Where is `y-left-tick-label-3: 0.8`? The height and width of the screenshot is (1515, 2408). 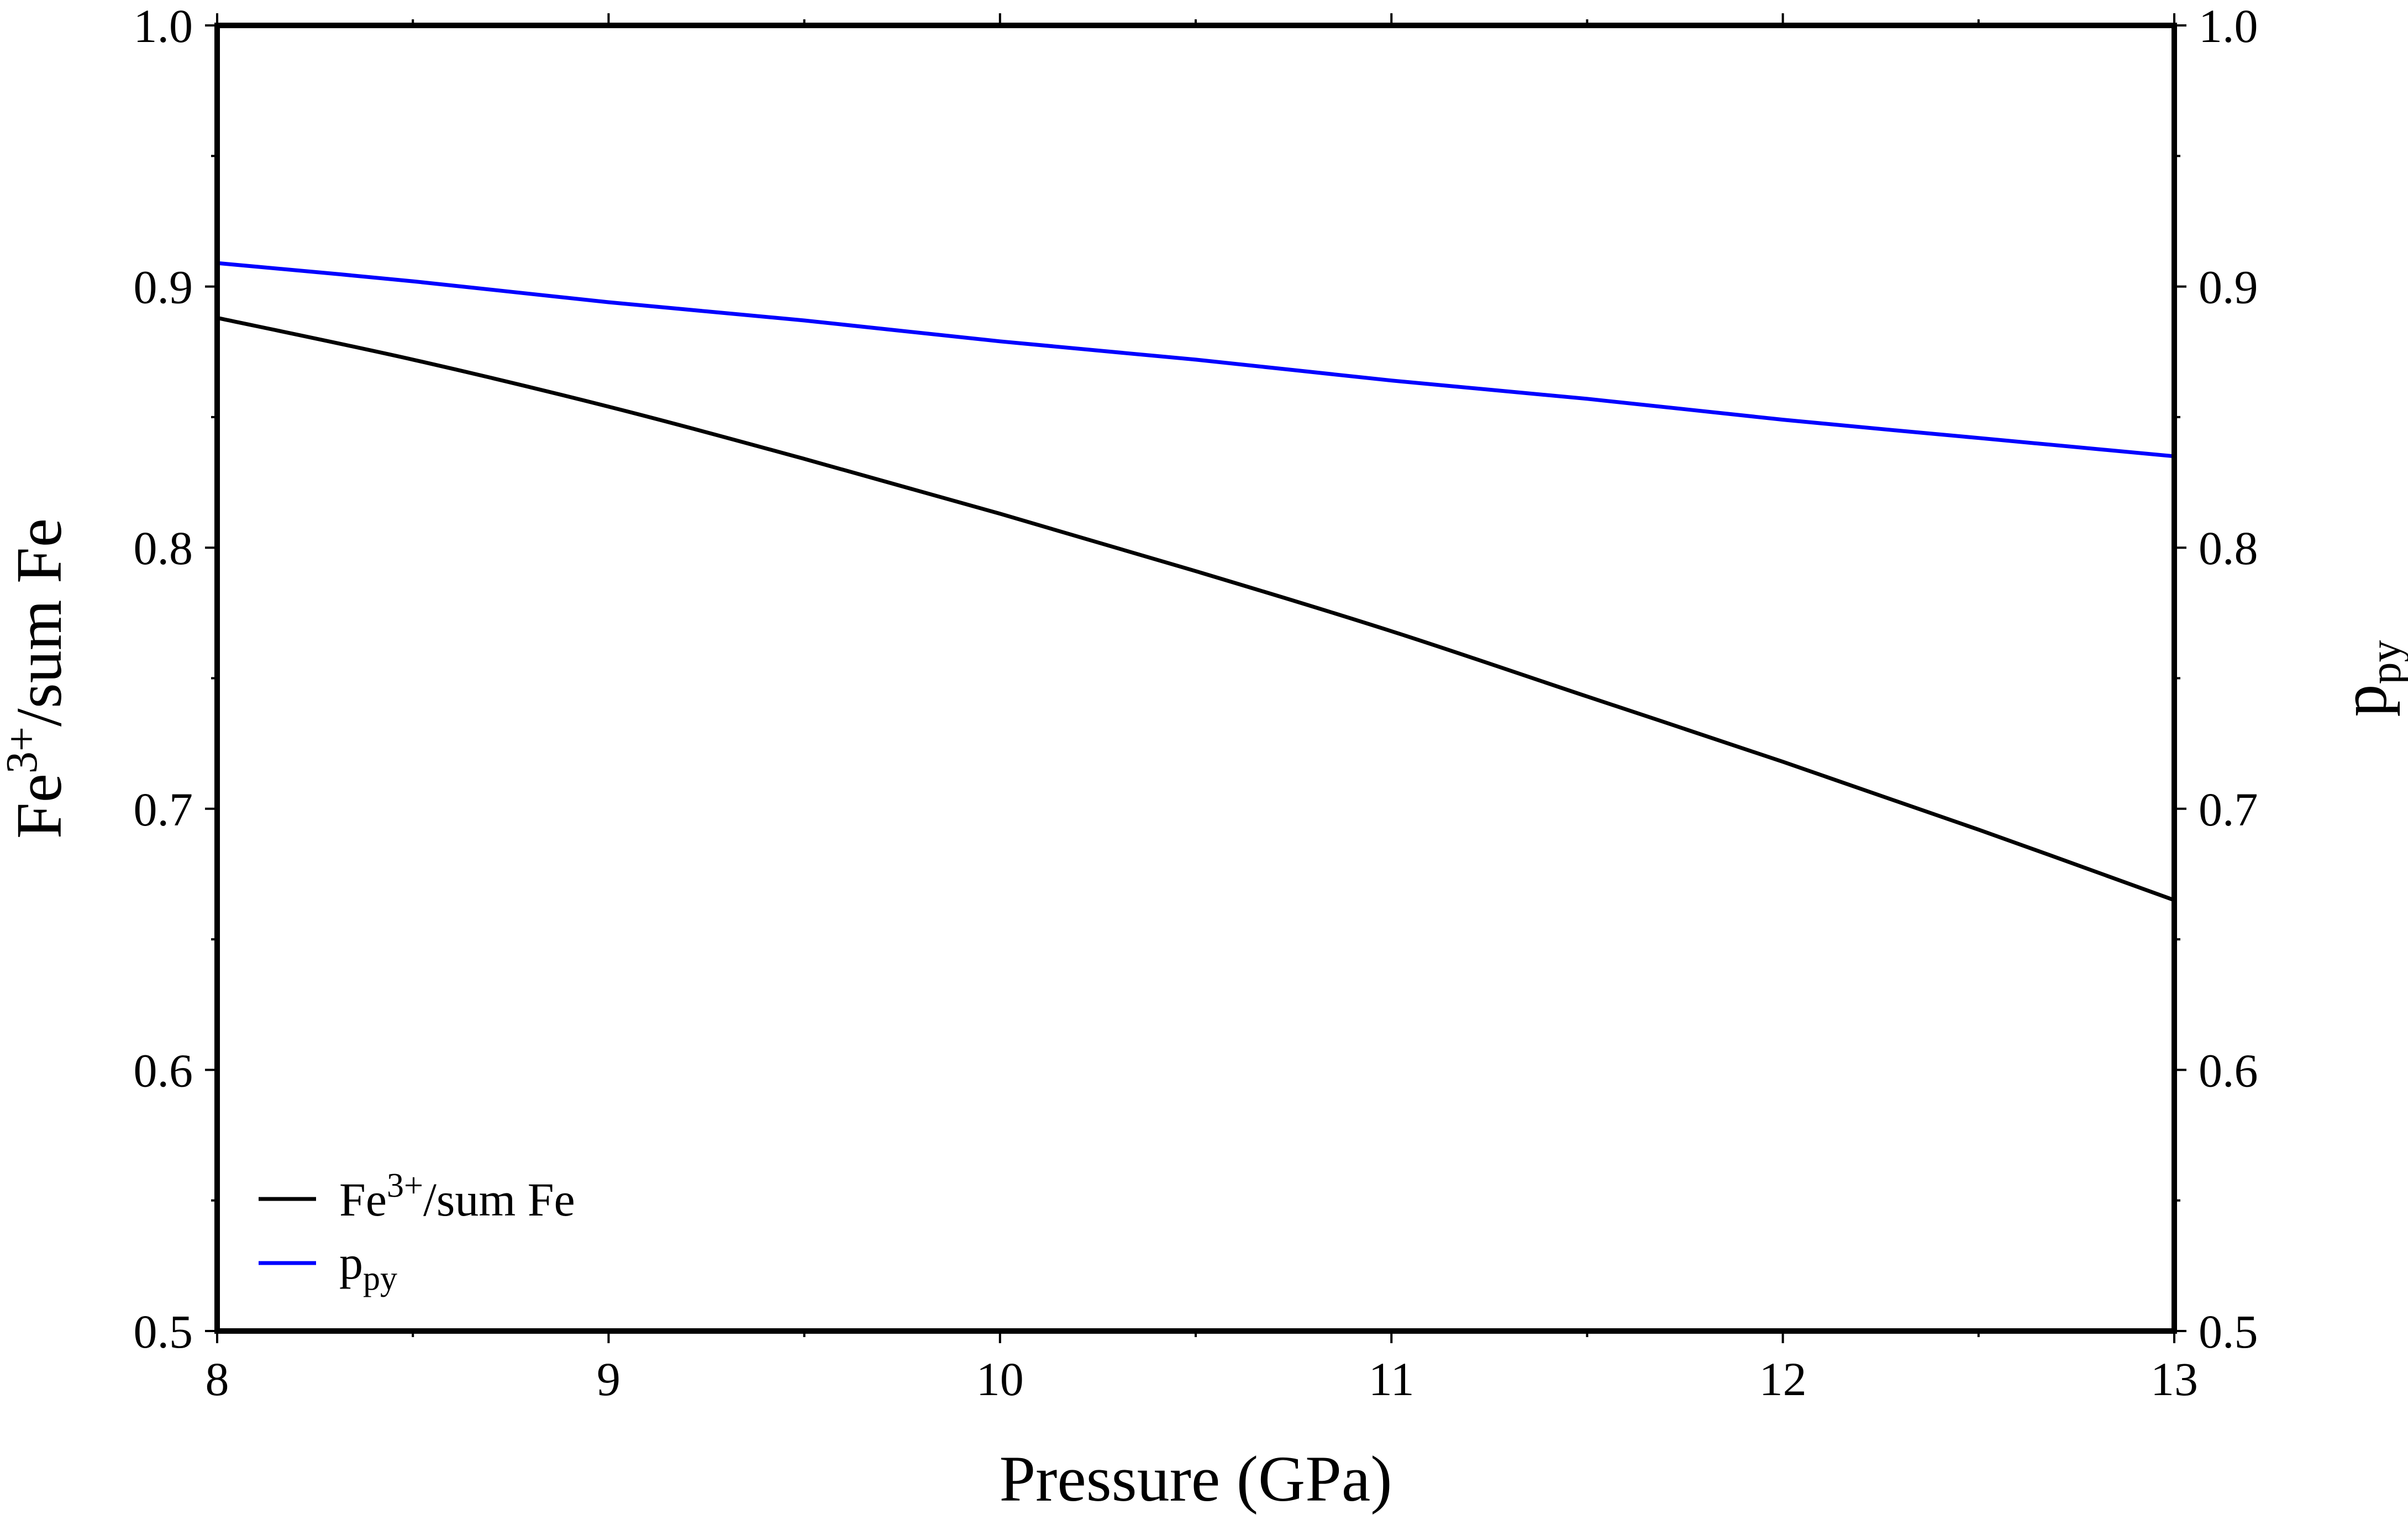 y-left-tick-label-3: 0.8 is located at coordinates (163, 548).